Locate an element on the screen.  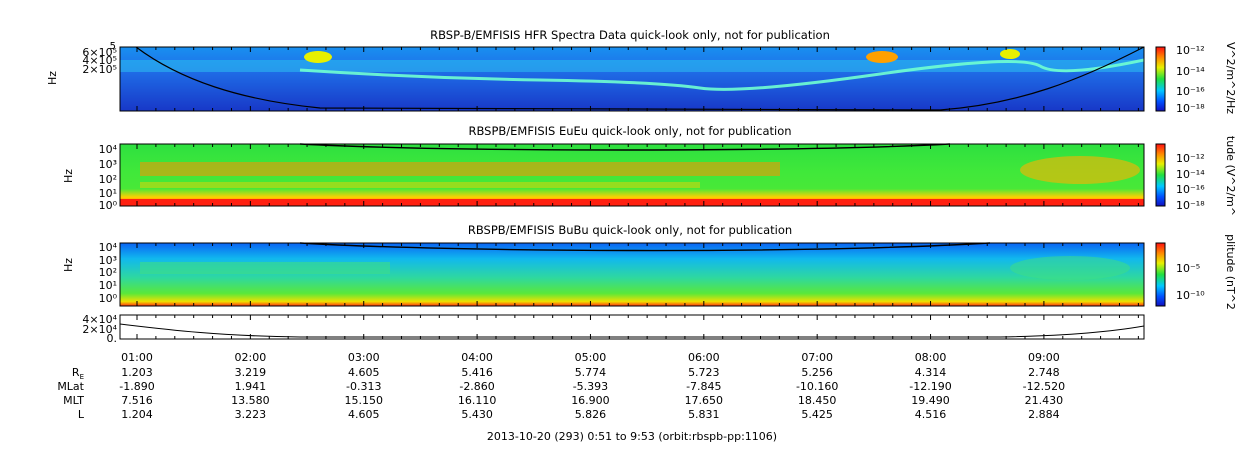
panel-bubu-ytick-3: 10¹ is located at coordinates (108, 285).